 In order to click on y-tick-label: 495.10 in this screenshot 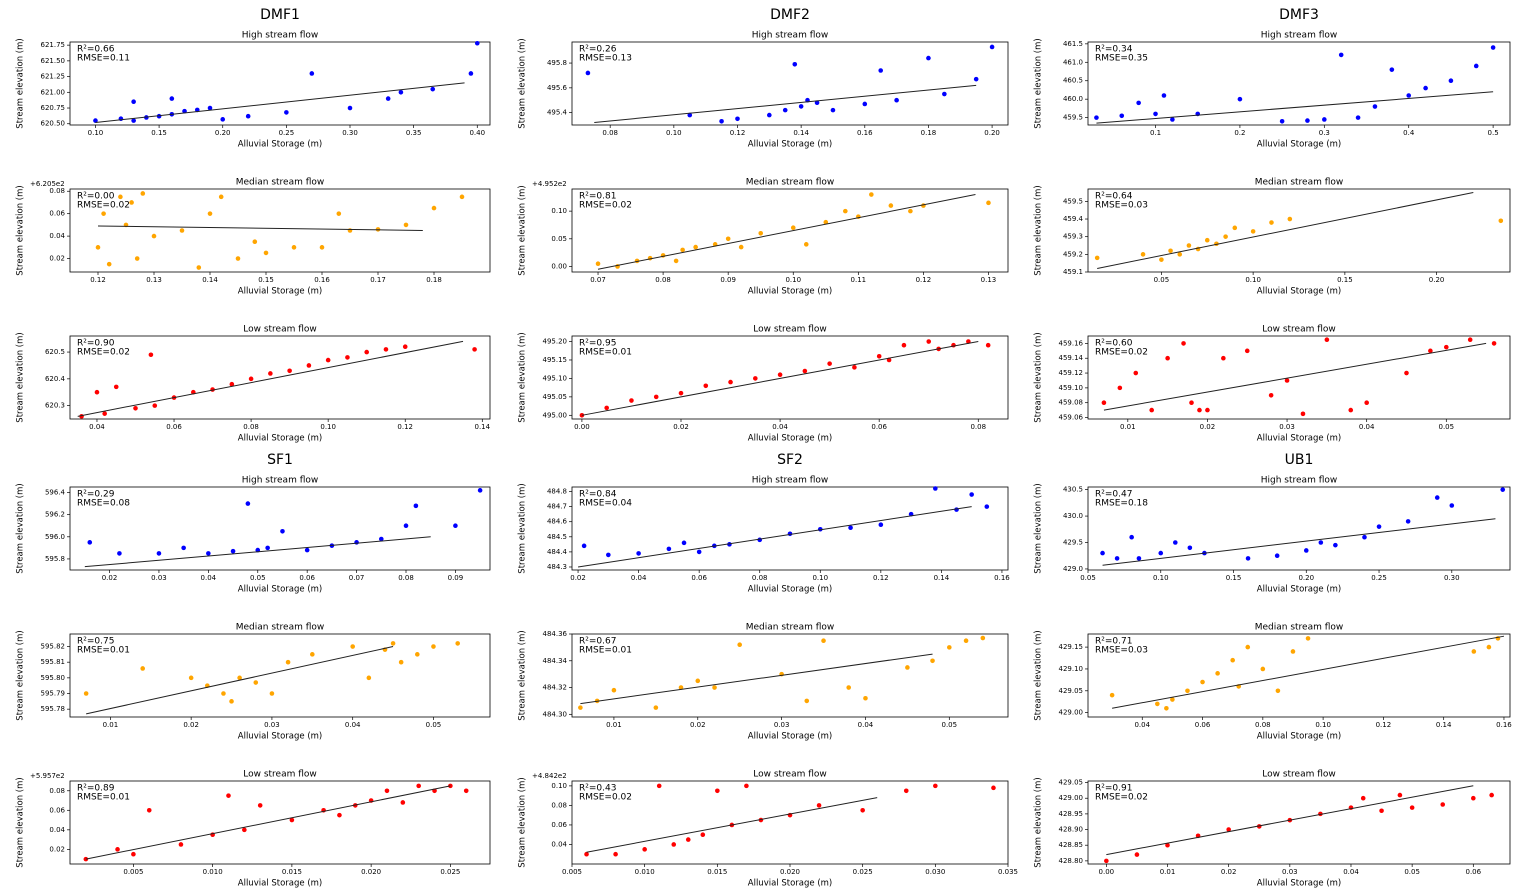, I will do `click(555, 378)`.